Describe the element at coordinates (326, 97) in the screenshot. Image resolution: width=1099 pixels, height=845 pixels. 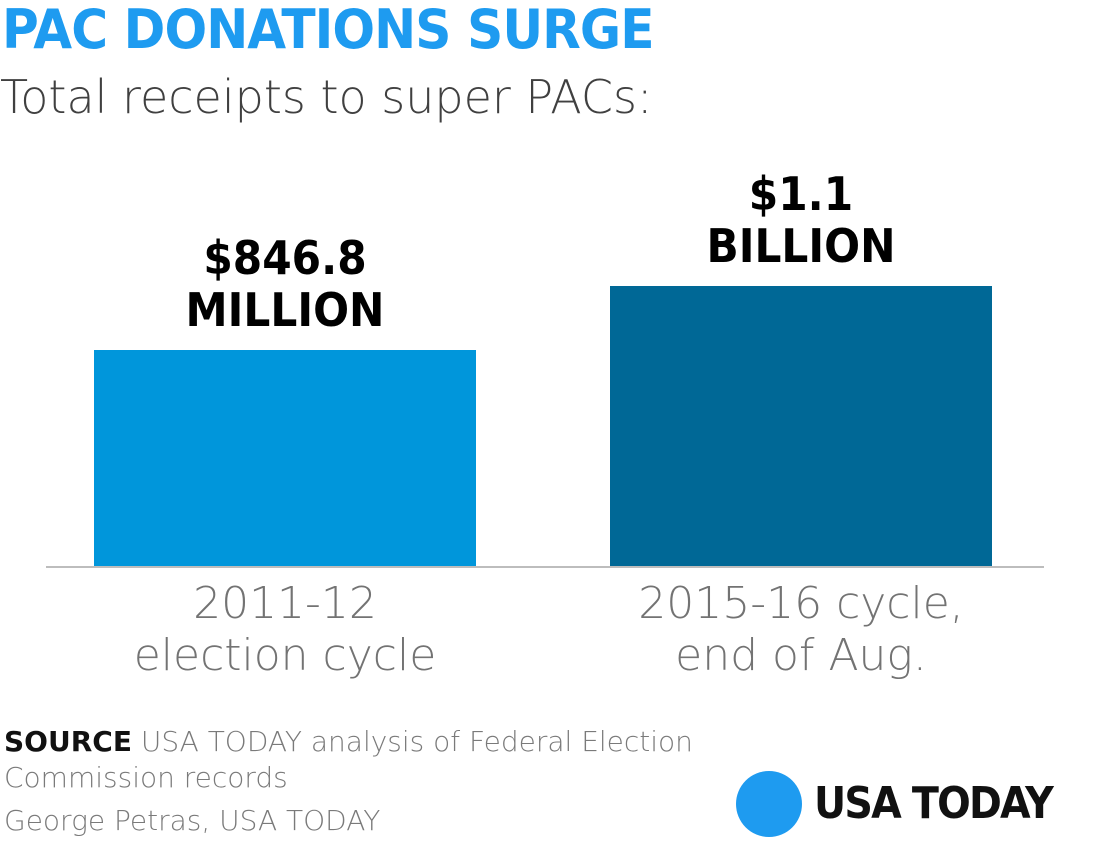
I see `chart-subtitle: Total receipts to super PACs:` at that location.